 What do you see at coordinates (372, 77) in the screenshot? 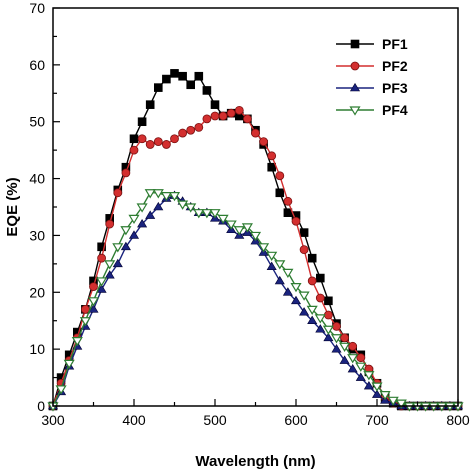
I see `legend: PF1 PF2 PF3 PF4` at bounding box center [372, 77].